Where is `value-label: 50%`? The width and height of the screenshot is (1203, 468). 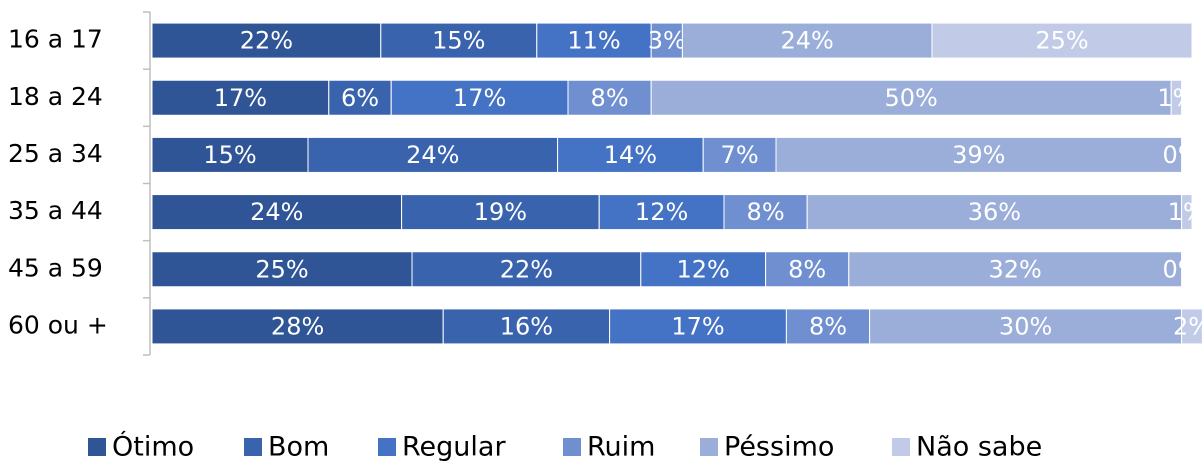 value-label: 50% is located at coordinates (911, 98).